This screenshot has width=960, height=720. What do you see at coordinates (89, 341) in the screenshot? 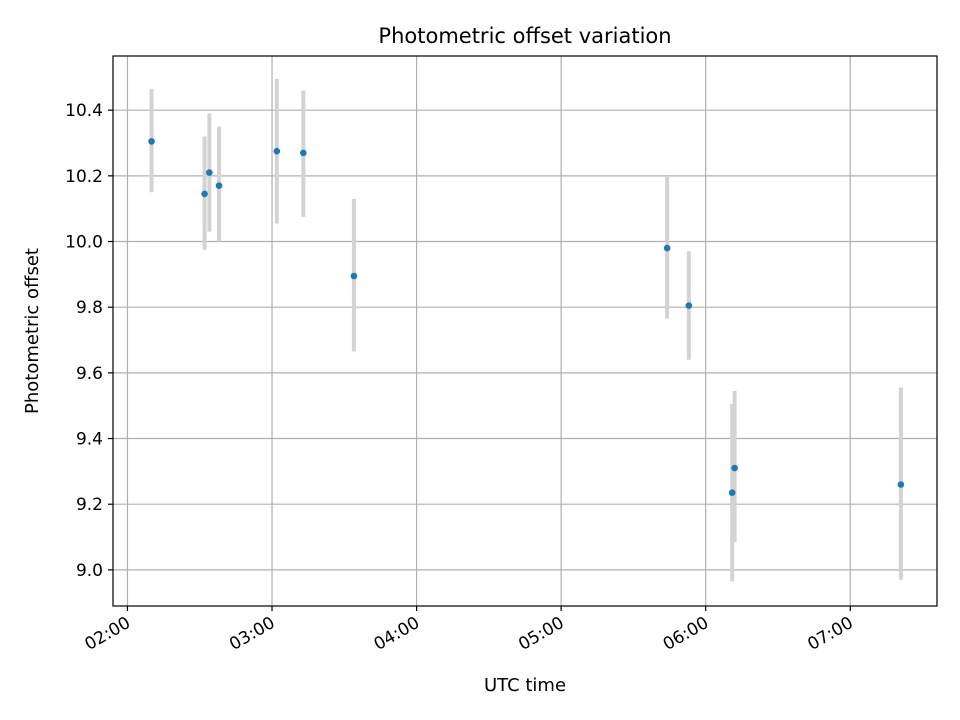
I see `y-axis-ticks: 9.0 9.2 9.4 9.6 9.8 10.0 10.2 10.4` at bounding box center [89, 341].